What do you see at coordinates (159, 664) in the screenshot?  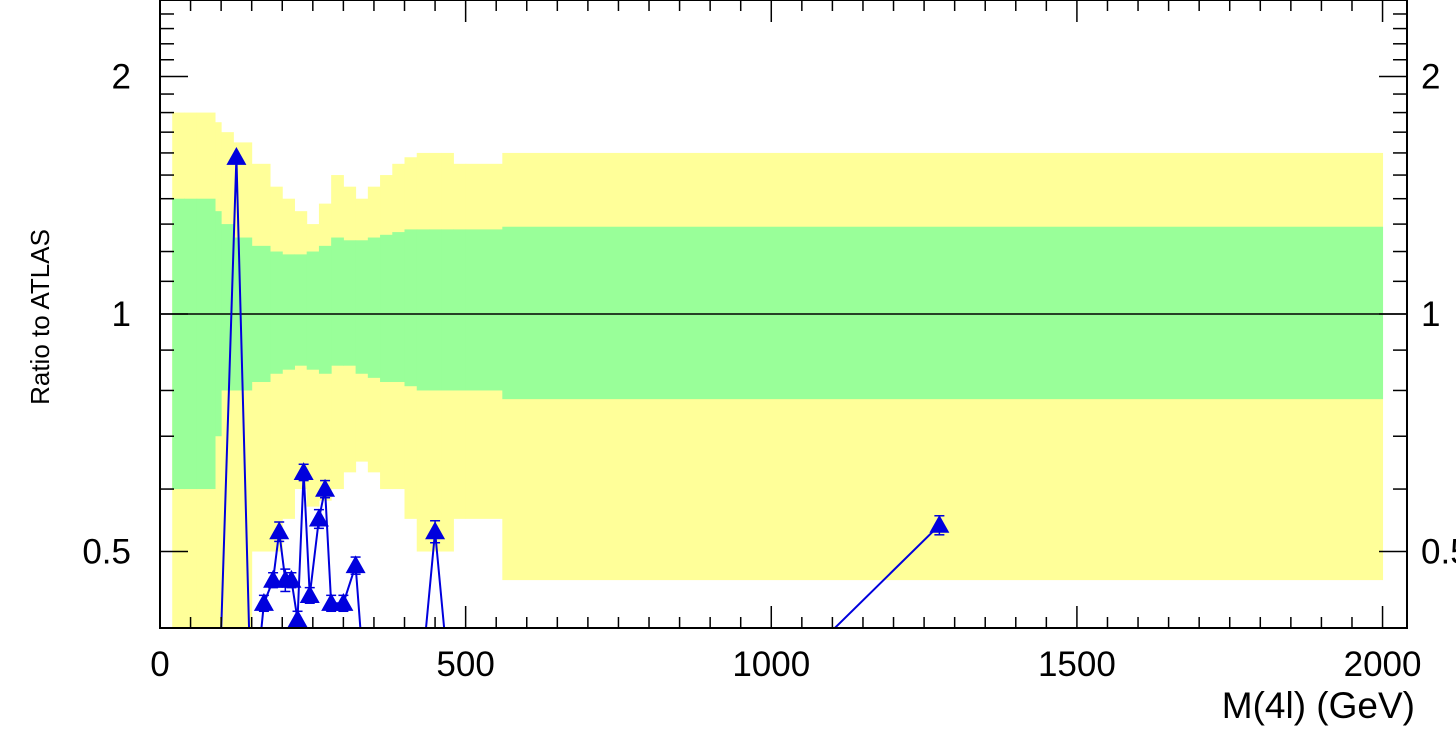 I see `x-tick-label: 0` at bounding box center [159, 664].